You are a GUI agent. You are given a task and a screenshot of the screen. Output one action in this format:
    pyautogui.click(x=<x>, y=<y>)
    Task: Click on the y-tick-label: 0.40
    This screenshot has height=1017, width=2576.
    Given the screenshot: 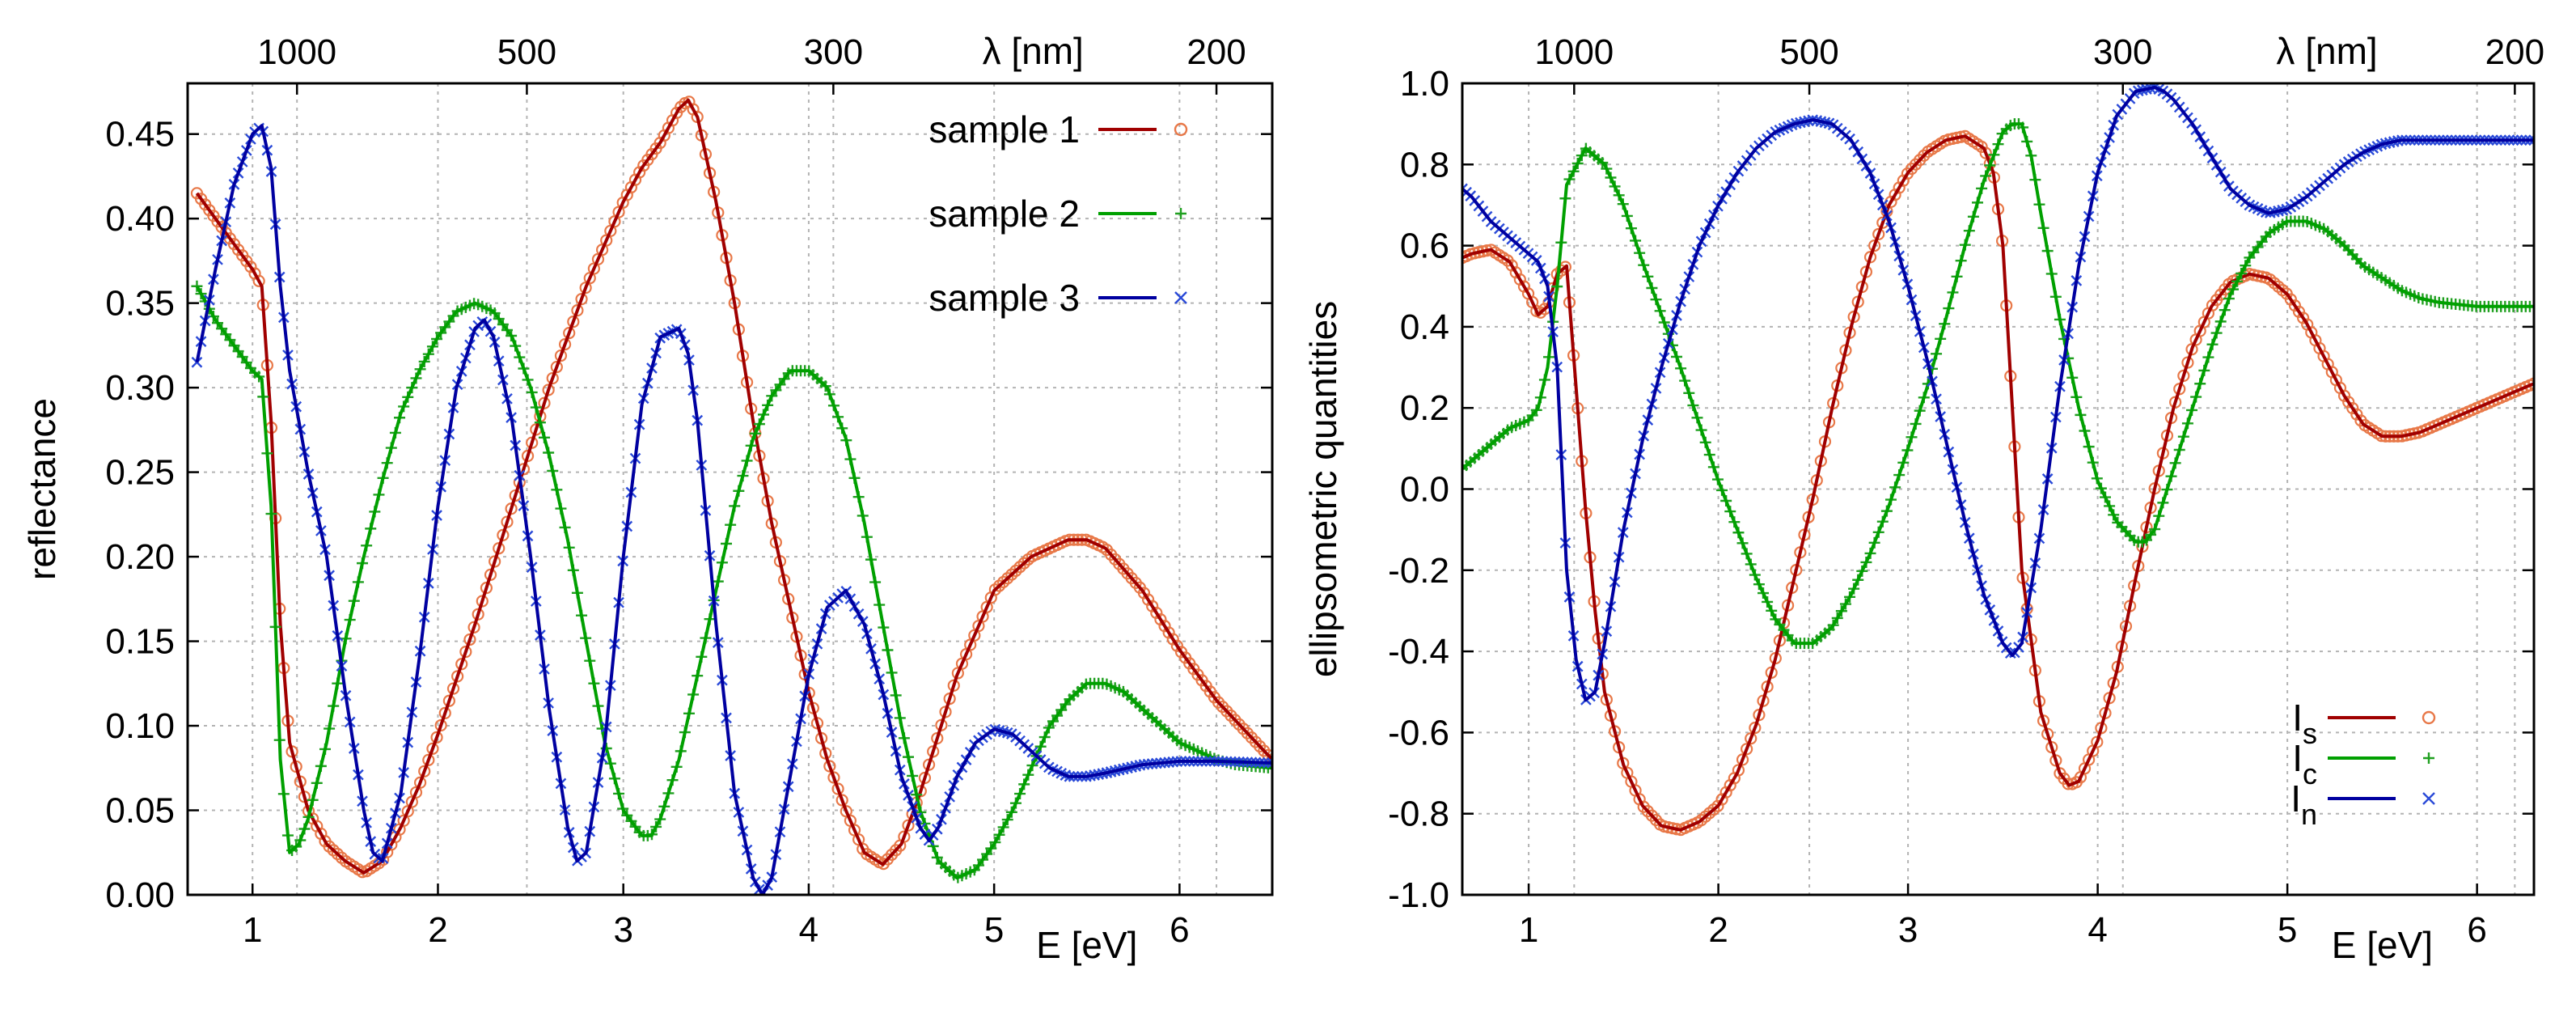 What is the action you would take?
    pyautogui.click(x=140, y=219)
    